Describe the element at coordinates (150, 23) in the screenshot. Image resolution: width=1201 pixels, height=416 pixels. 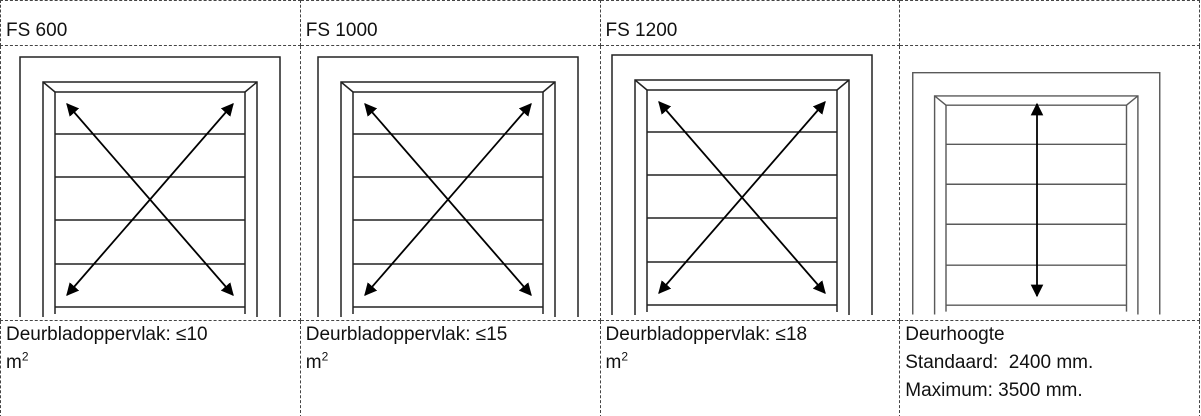
I see `header-cell: FS 600` at that location.